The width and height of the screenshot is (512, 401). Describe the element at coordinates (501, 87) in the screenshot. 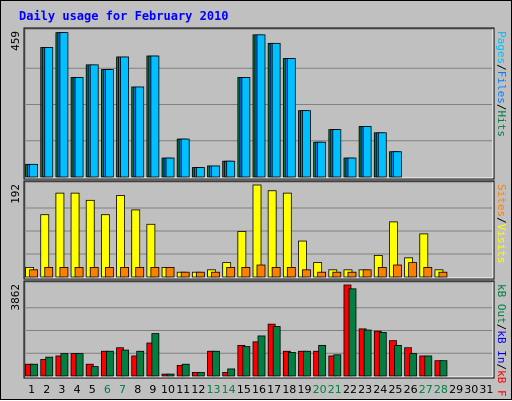

I see `legend-entry: Files` at that location.